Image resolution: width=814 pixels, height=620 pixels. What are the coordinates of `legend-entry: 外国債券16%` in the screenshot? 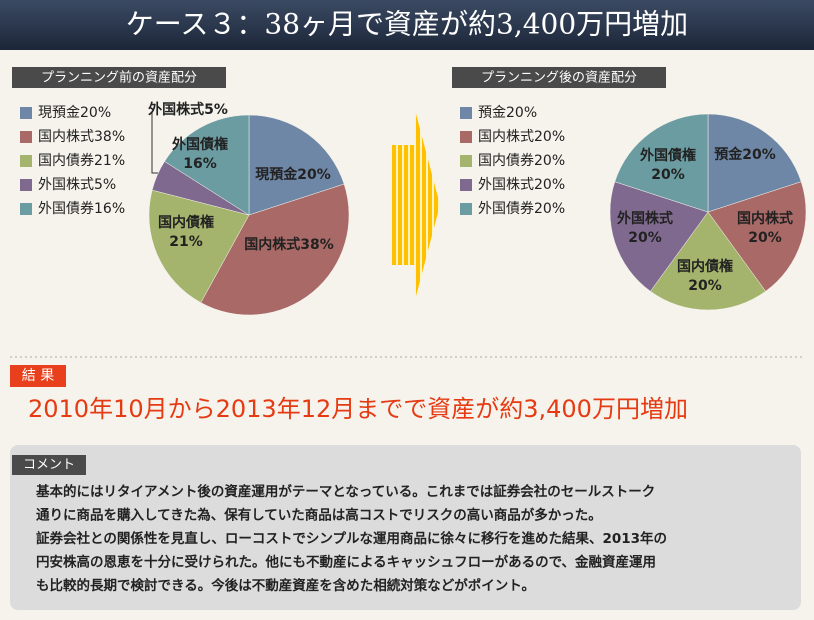 It's located at (81, 209).